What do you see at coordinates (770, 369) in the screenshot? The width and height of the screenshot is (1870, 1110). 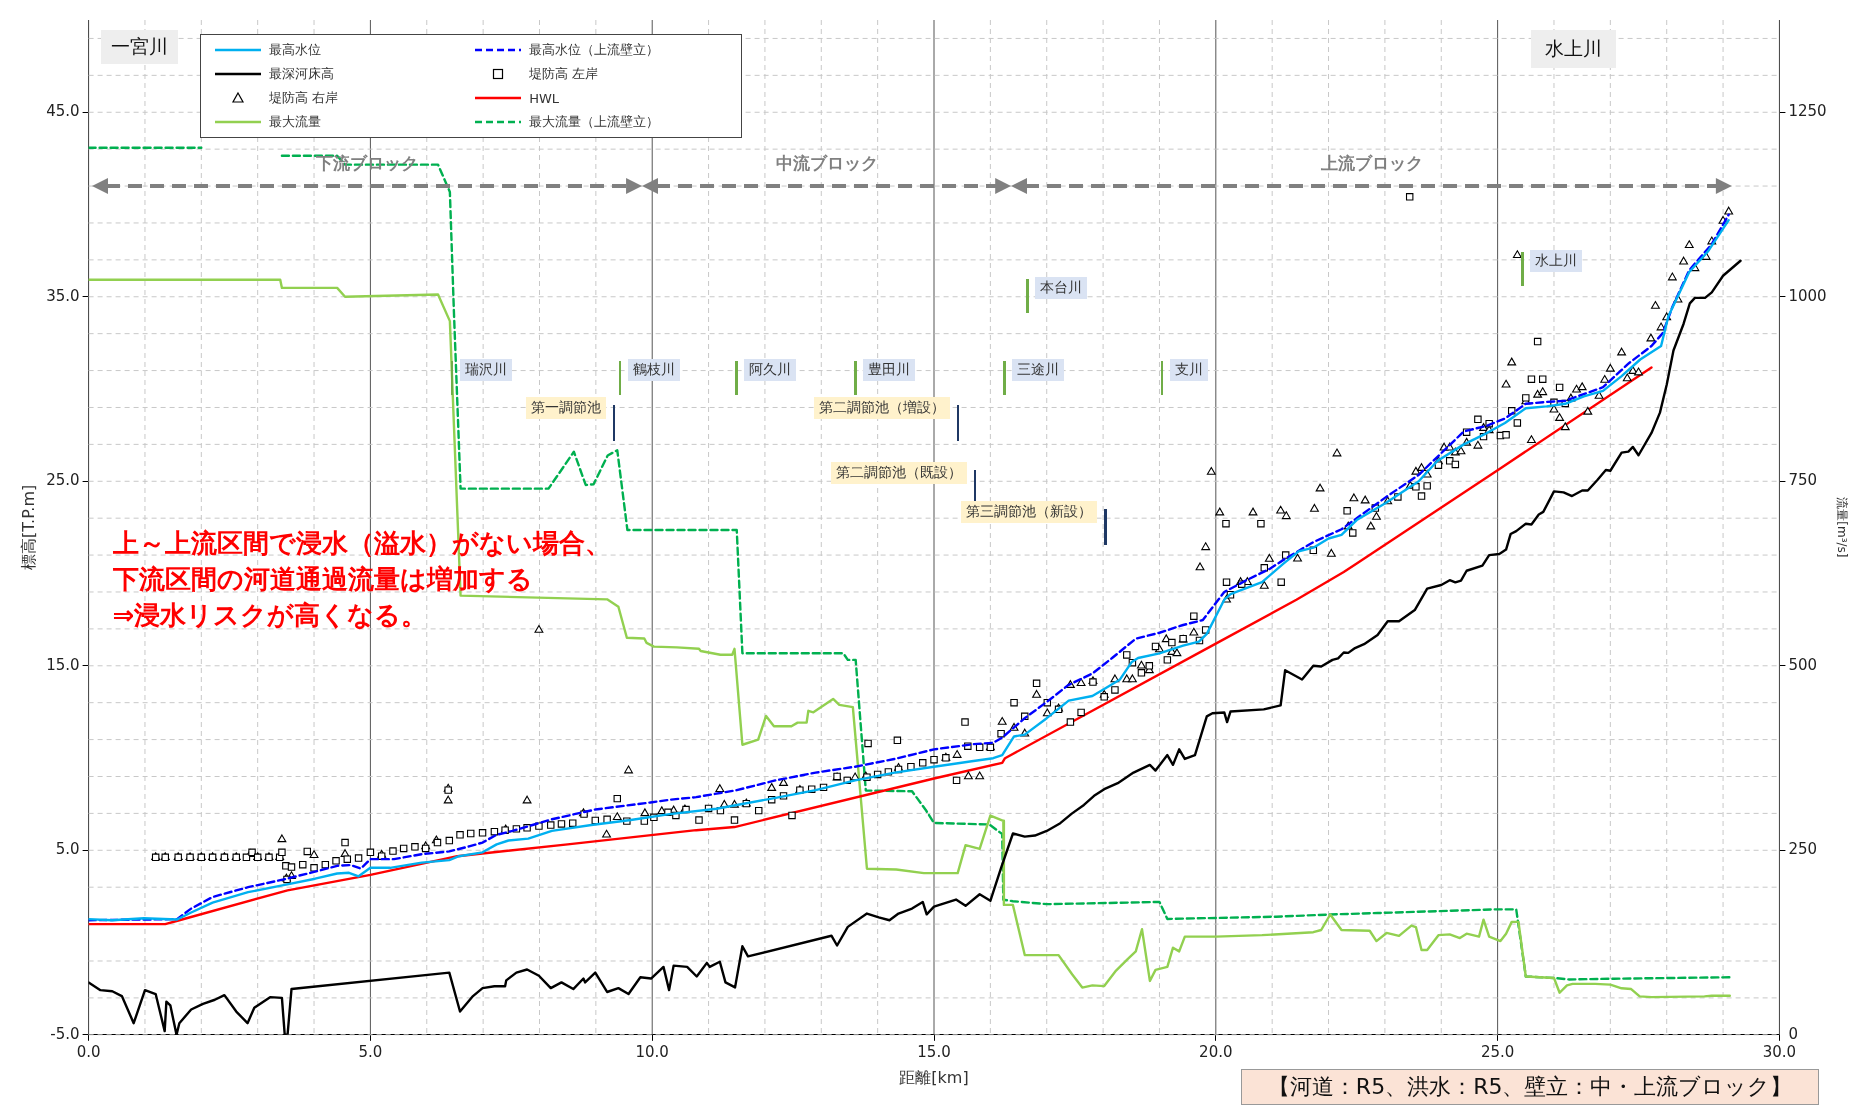 I see `annotation: 阿久川` at bounding box center [770, 369].